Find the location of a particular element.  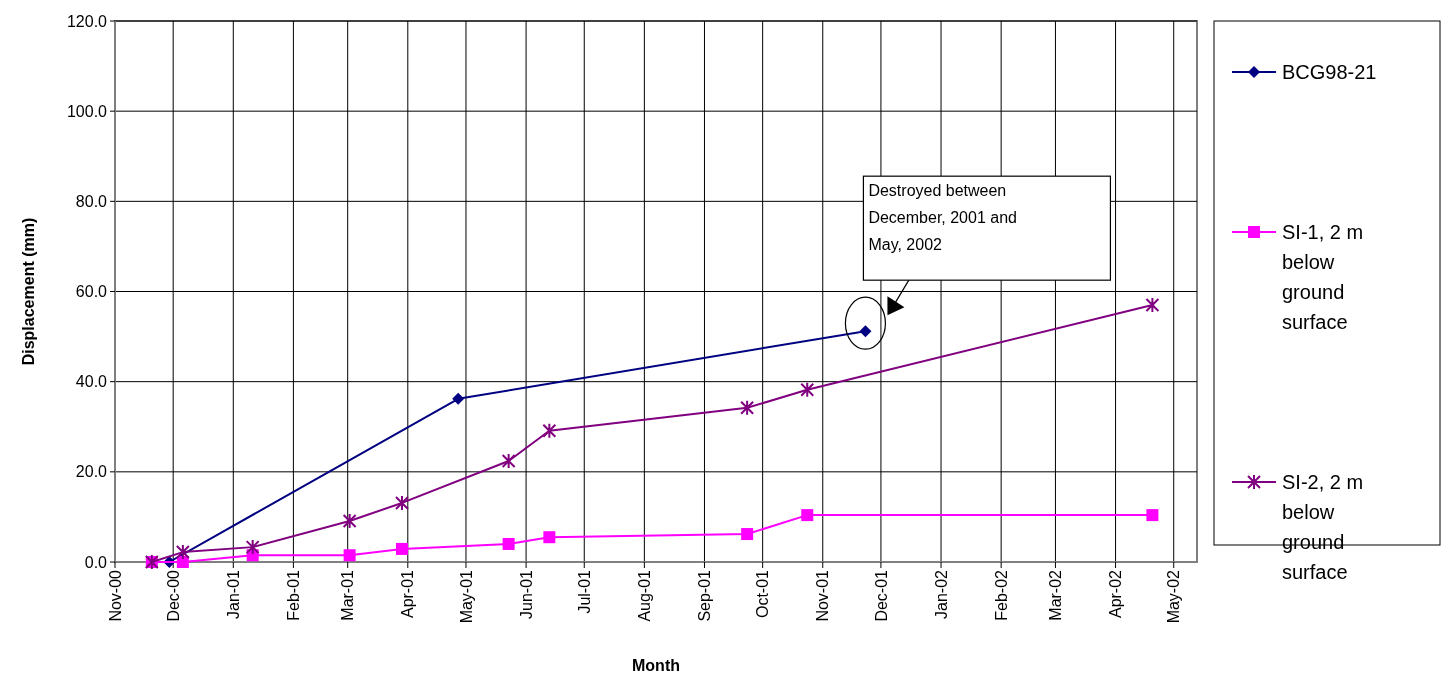

y-tick-label: 120.0 is located at coordinates (87, 21).